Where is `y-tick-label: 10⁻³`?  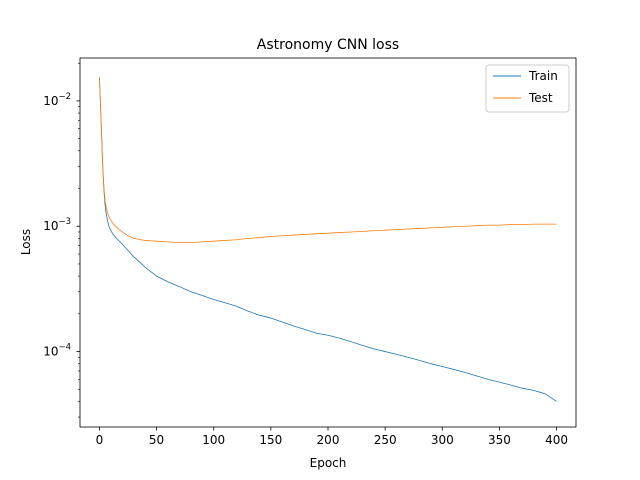
y-tick-label: 10⁻³ is located at coordinates (57, 225).